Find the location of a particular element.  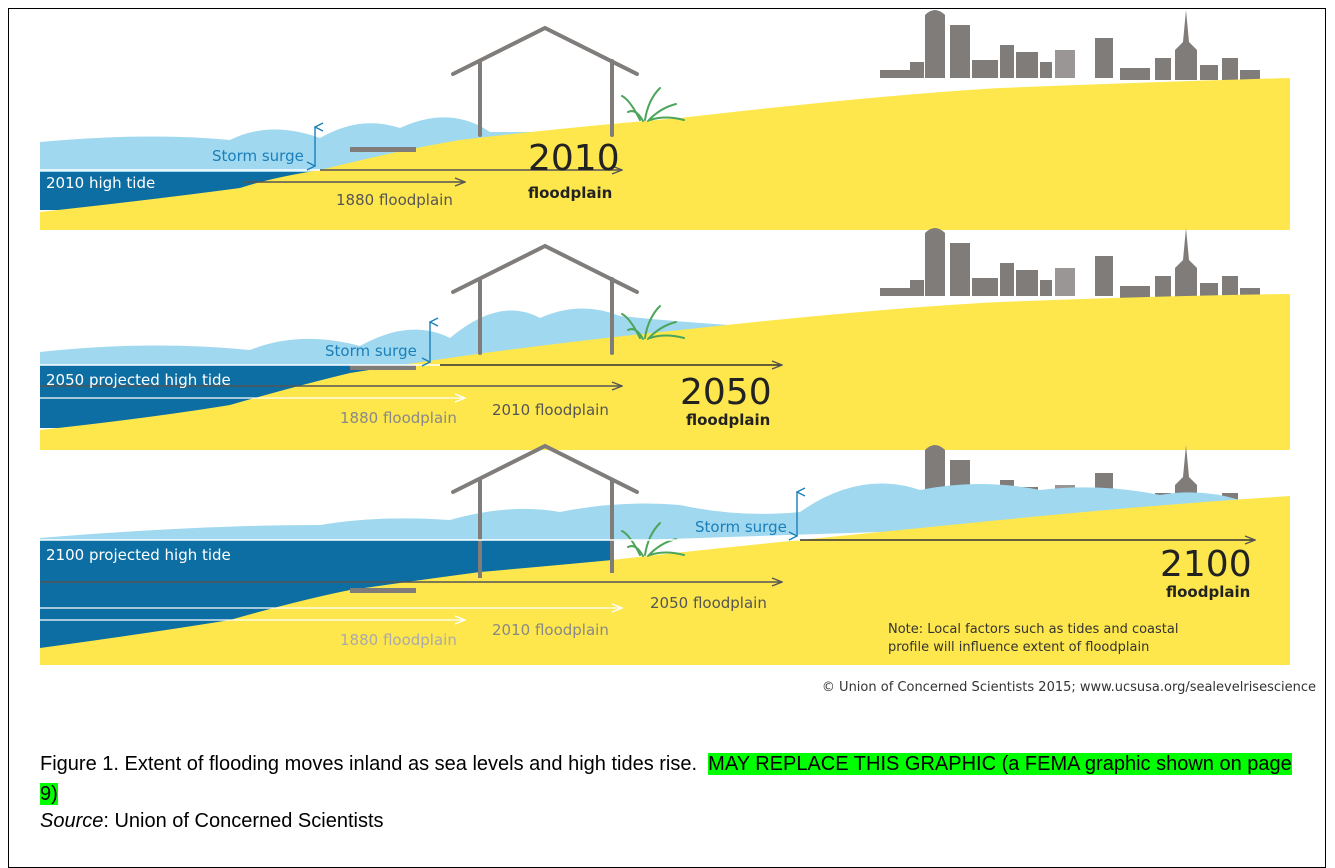

high-tide-label: 2050 projected high tide is located at coordinates (138, 380).